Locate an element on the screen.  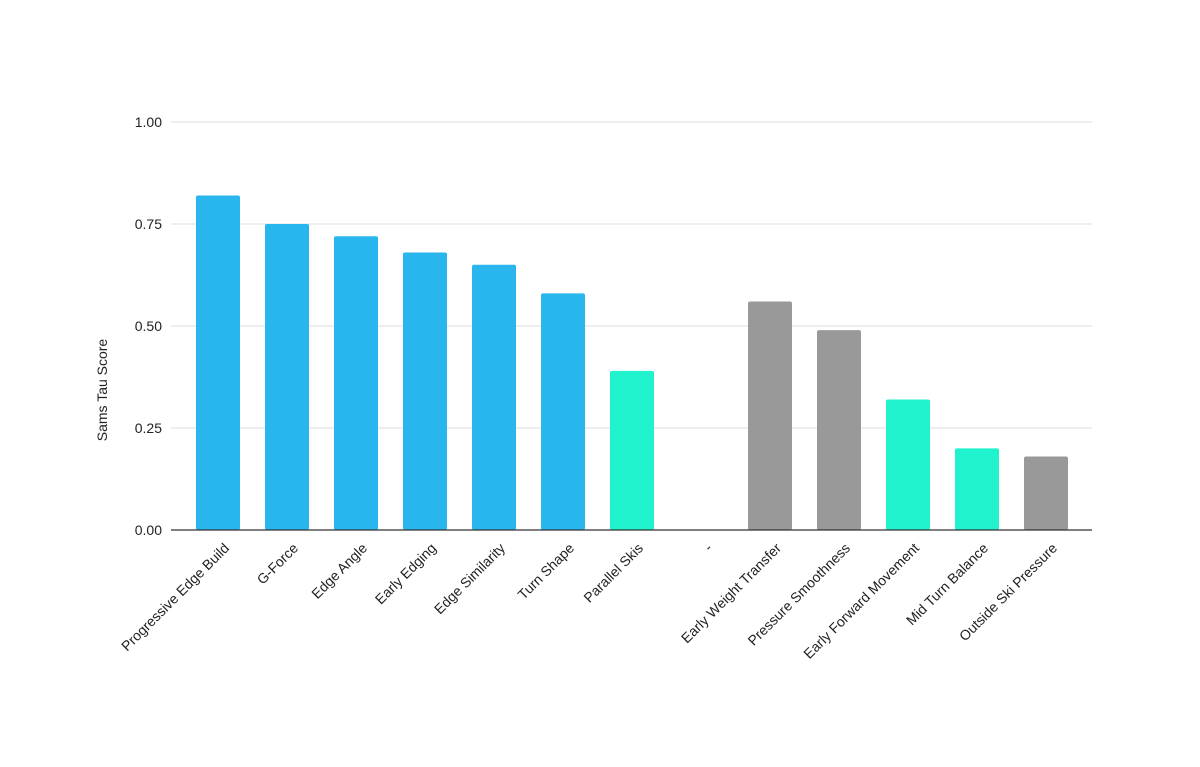
y-axis-ticks: 0.00 0.25 0.50 0.75 1.00 is located at coordinates (148, 326).